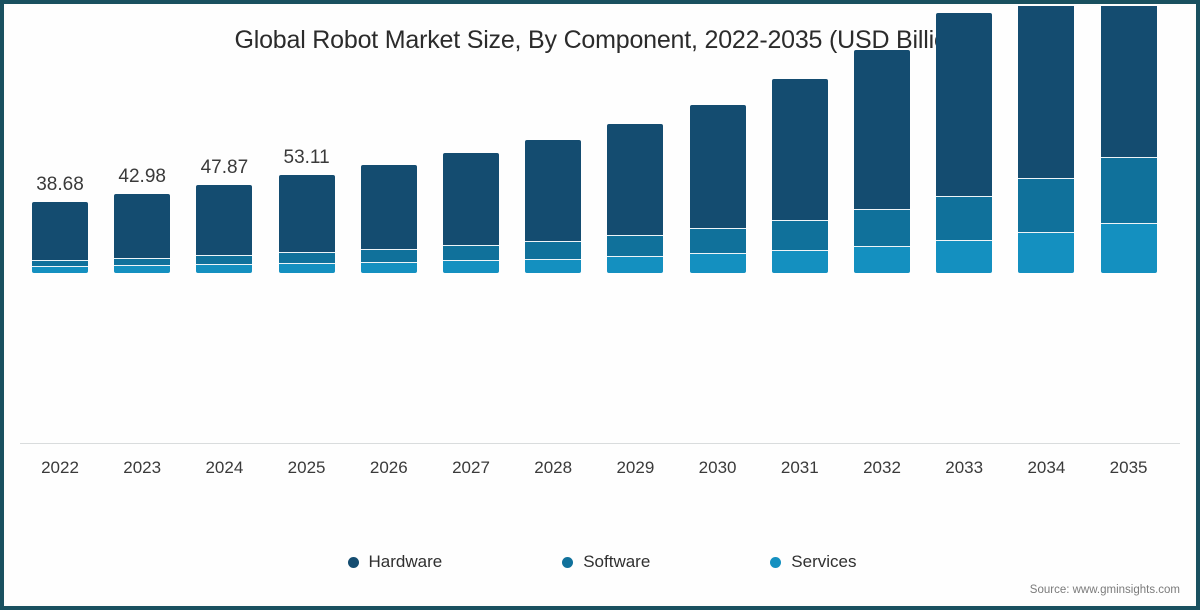 Image resolution: width=1200 pixels, height=610 pixels. What do you see at coordinates (142, 467) in the screenshot?
I see `x-axis-tick-label: 2023` at bounding box center [142, 467].